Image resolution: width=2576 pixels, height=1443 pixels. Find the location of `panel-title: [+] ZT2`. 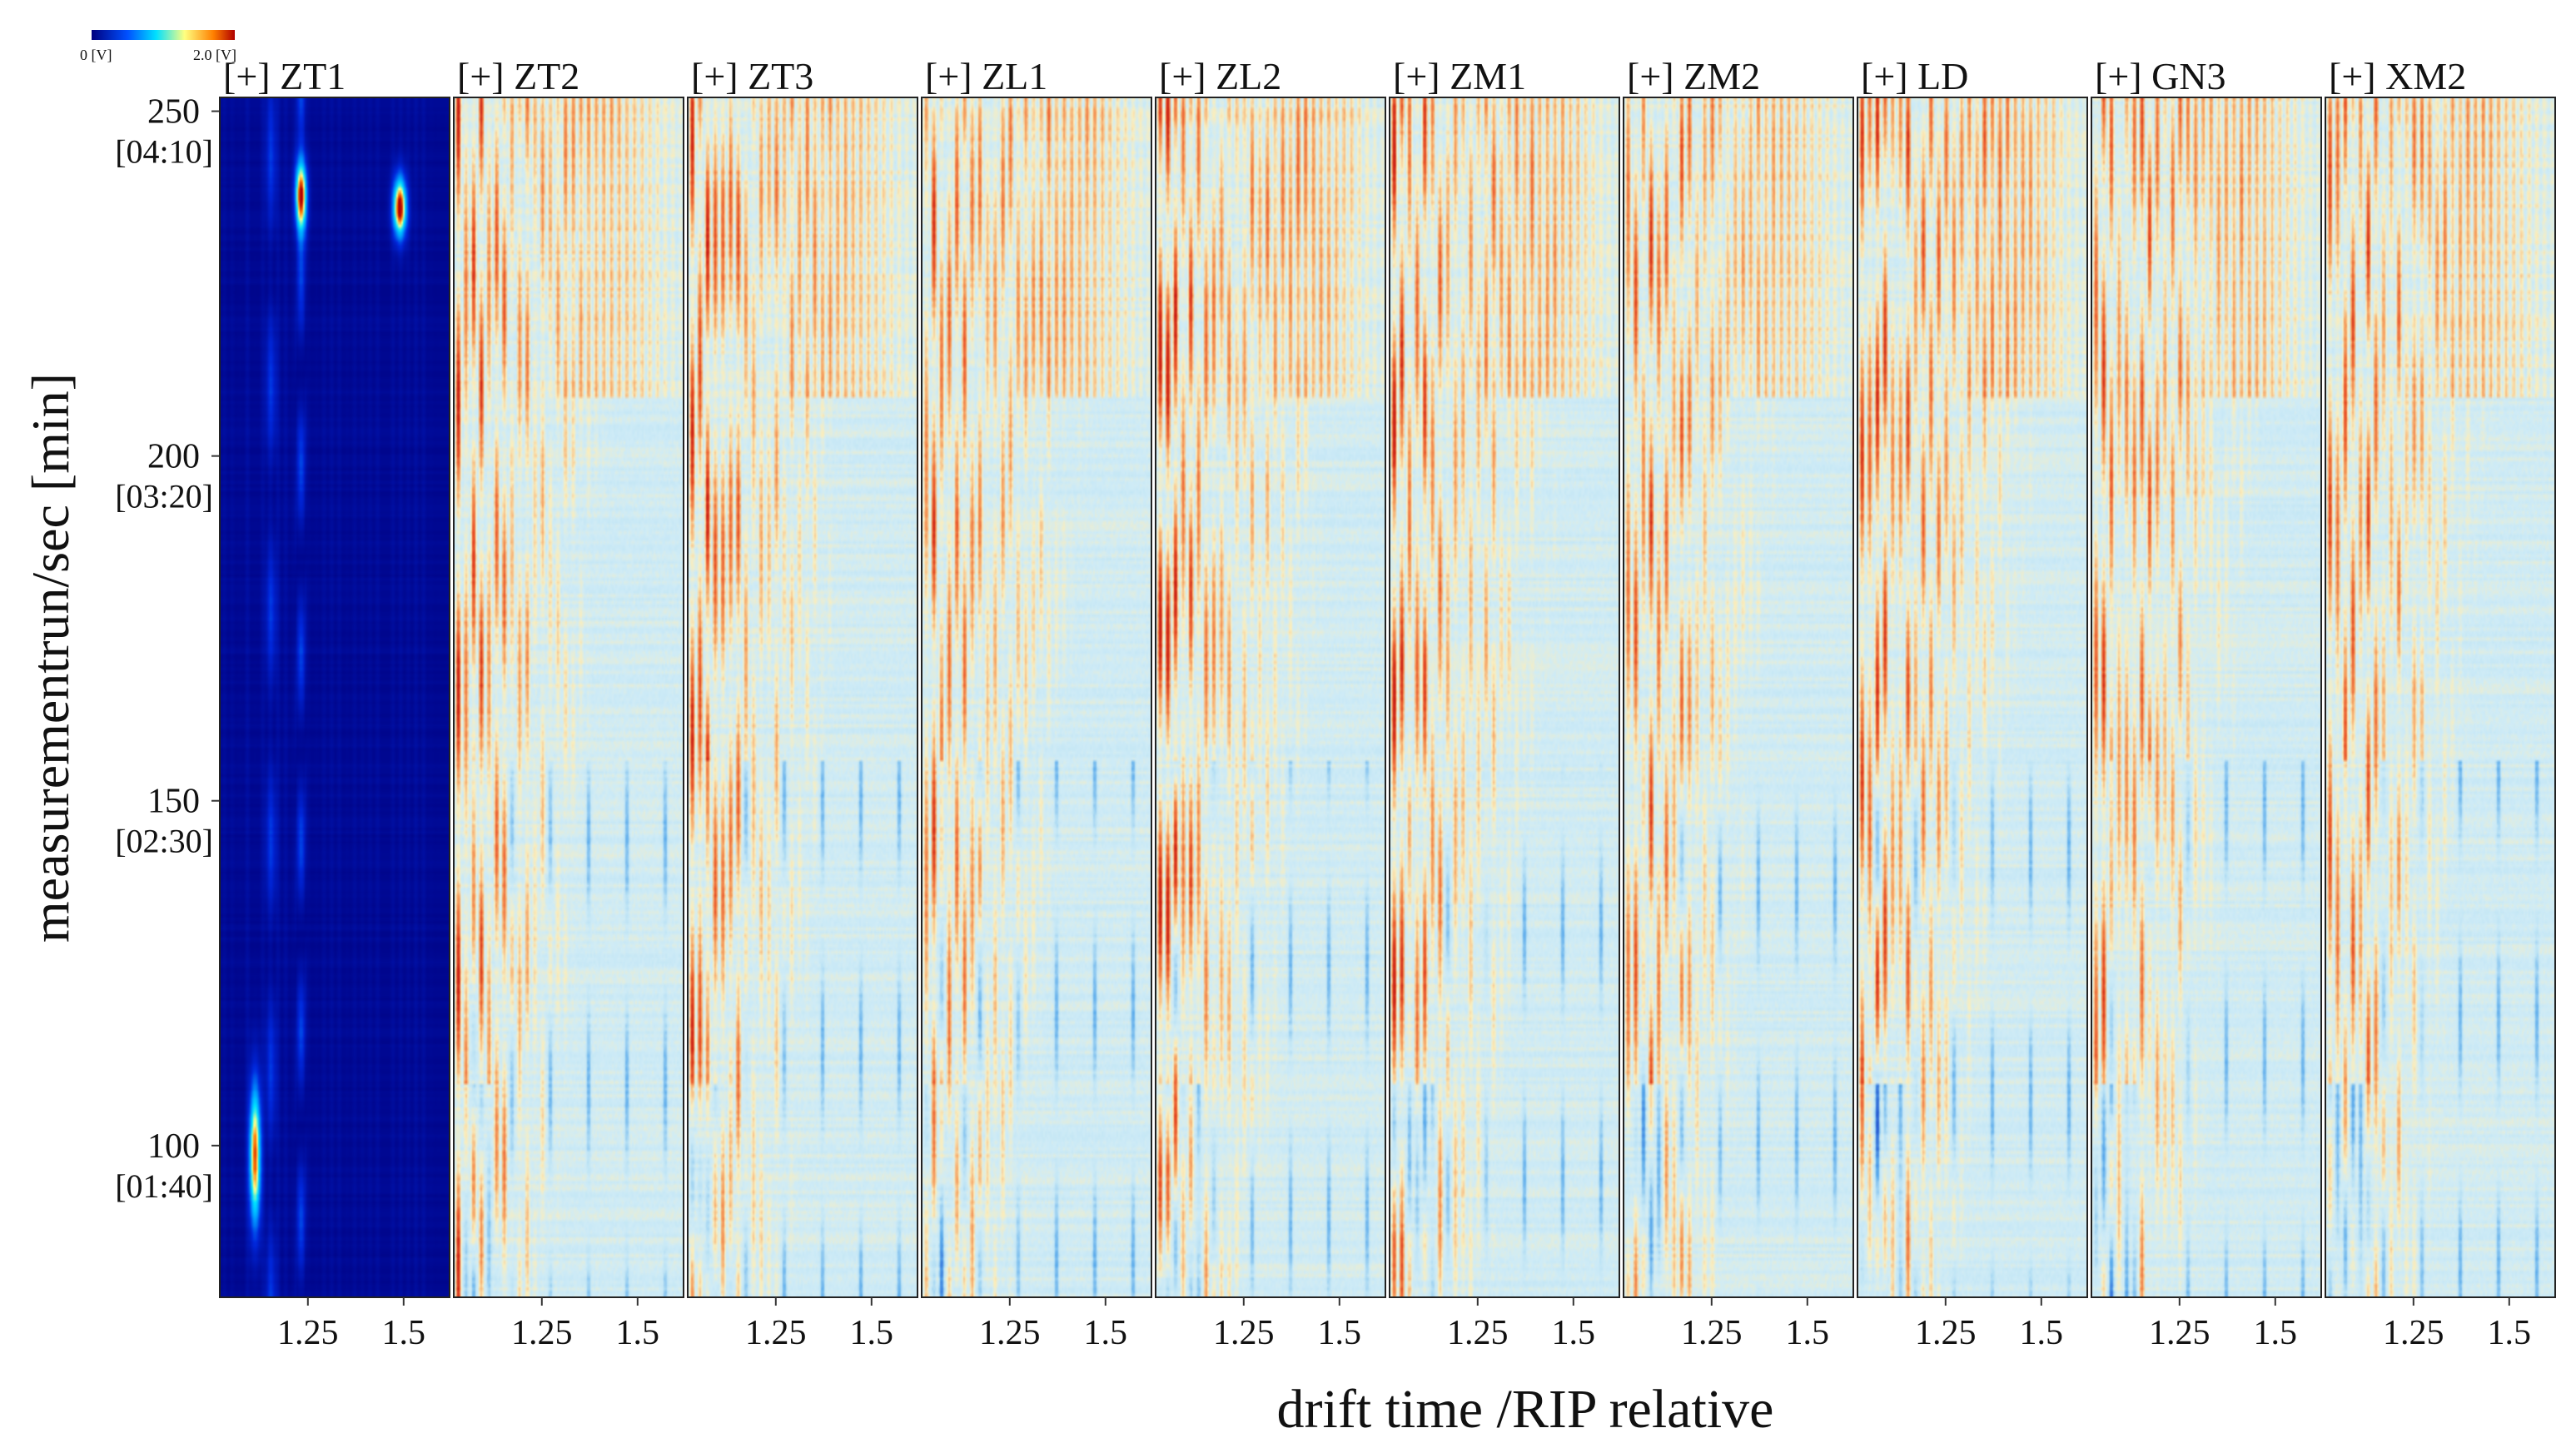

panel-title: [+] ZT2 is located at coordinates (518, 76).